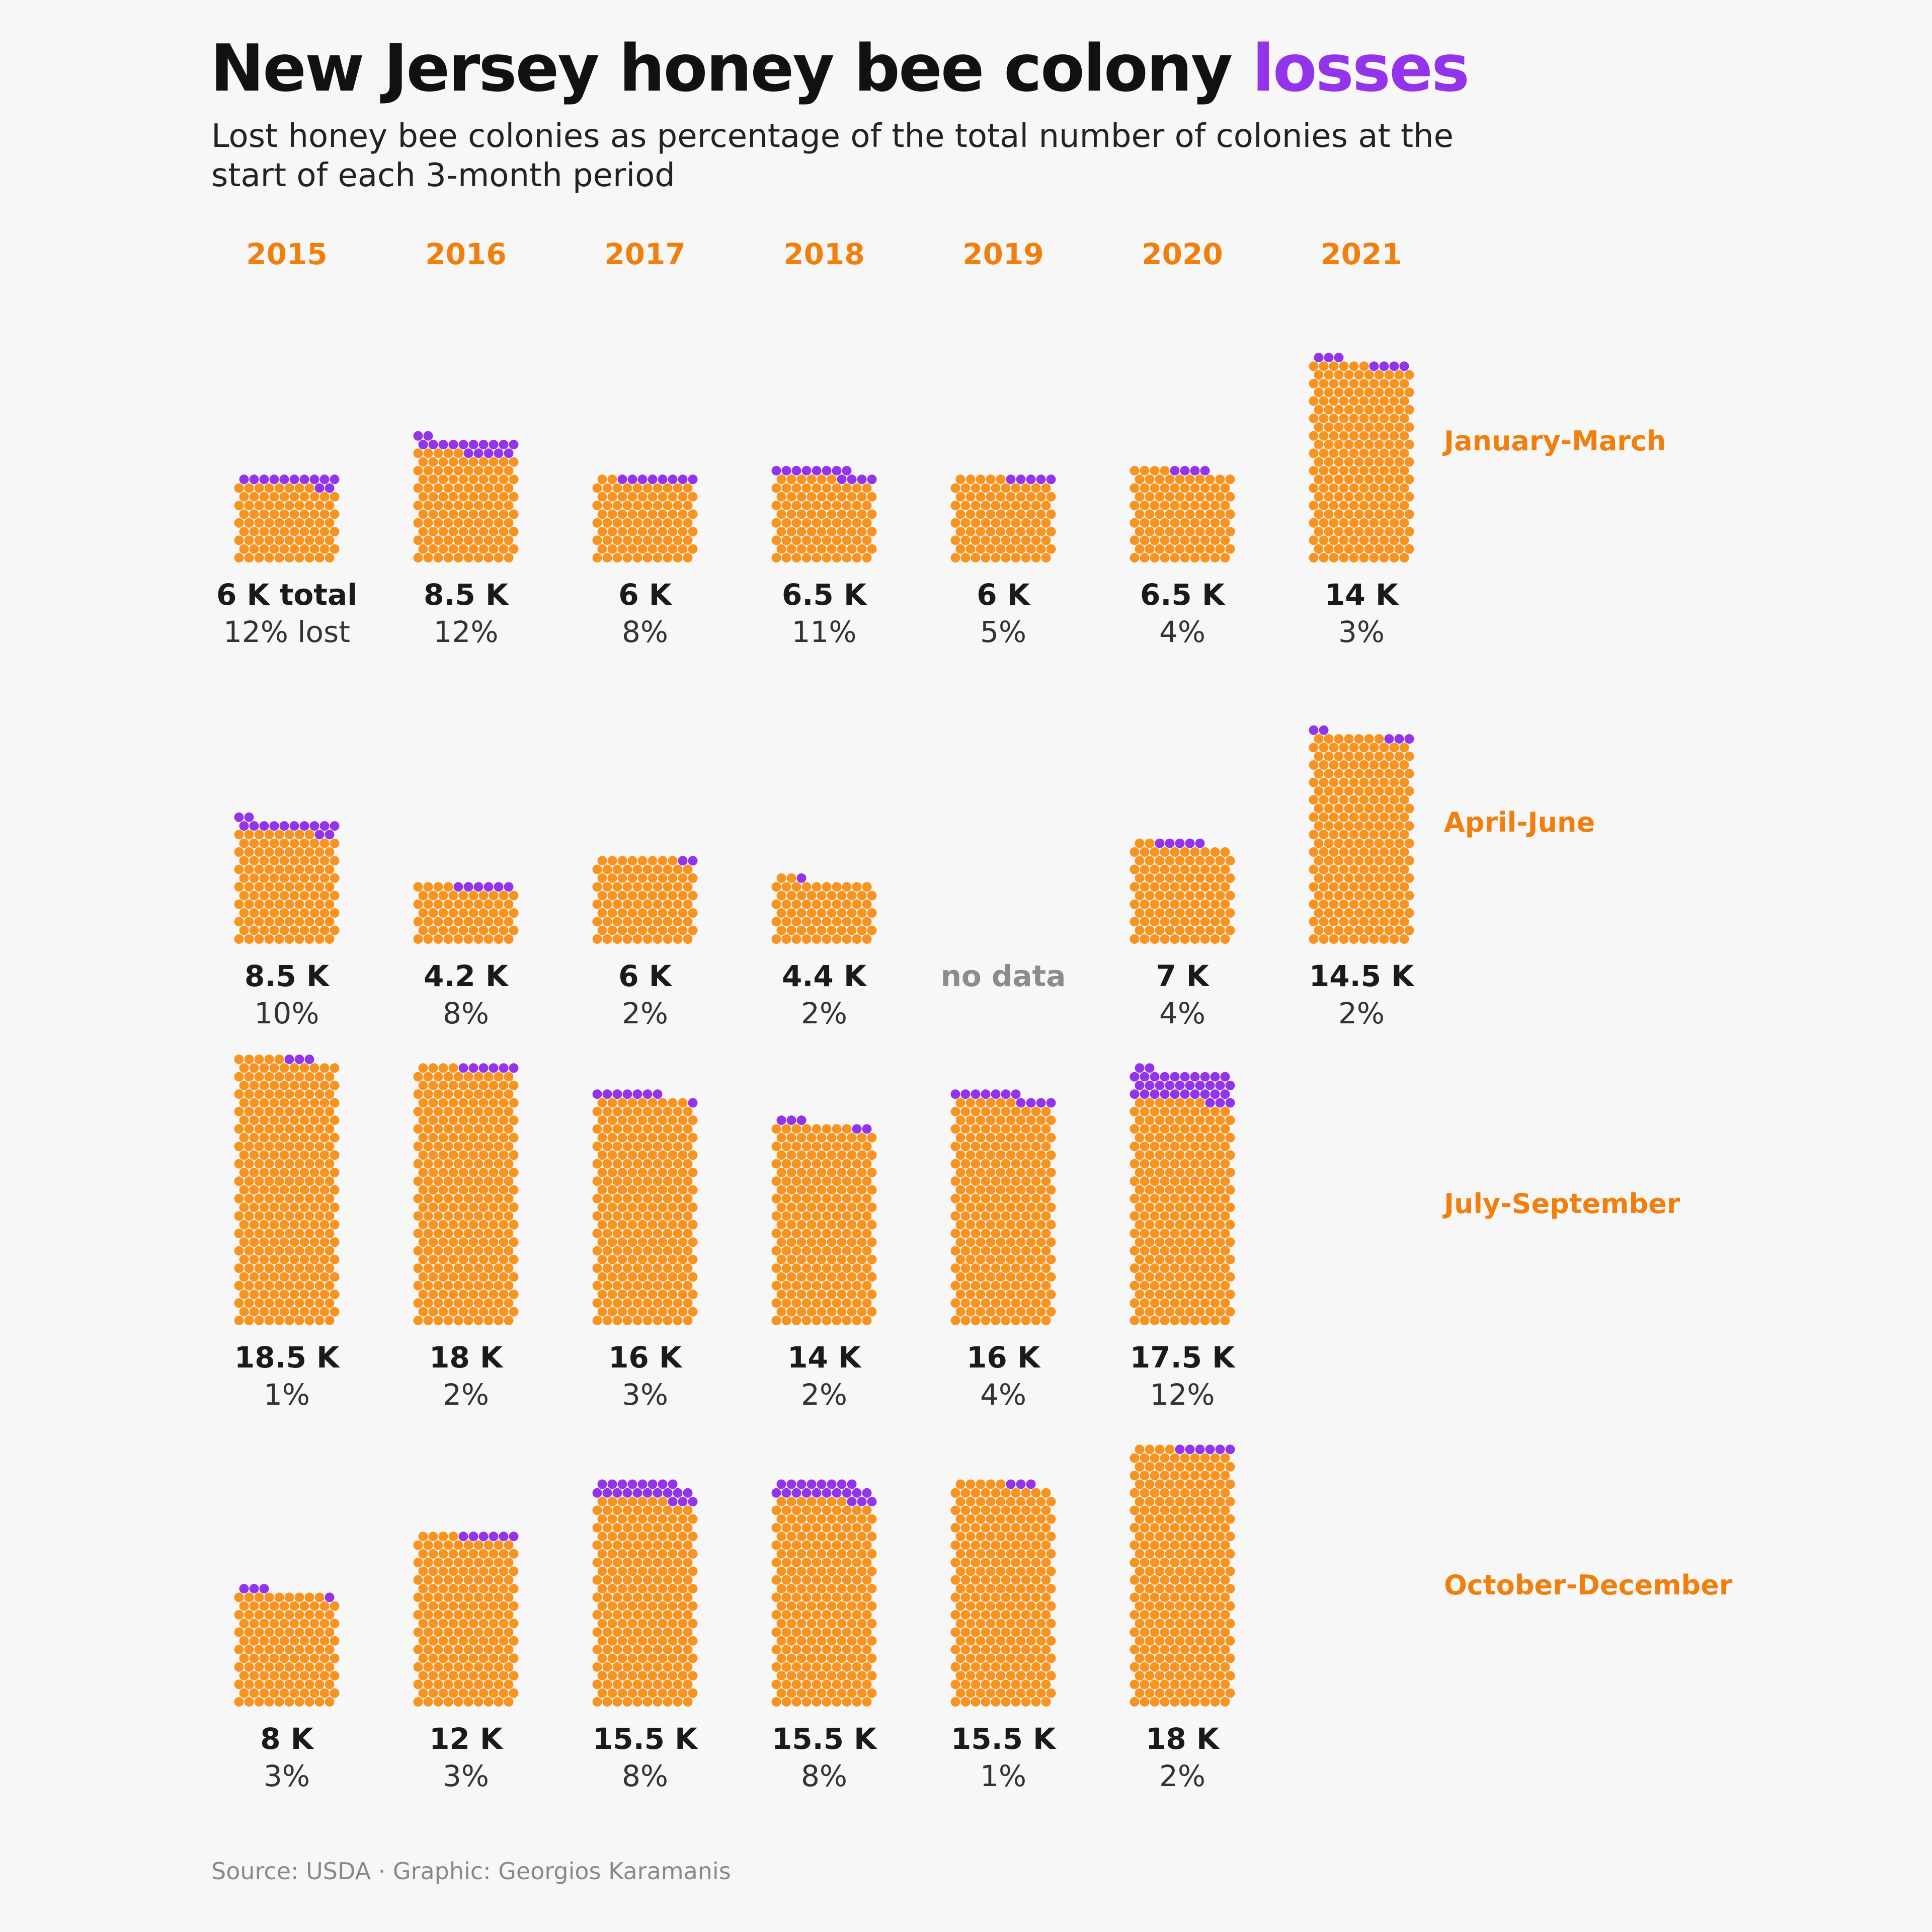 Image resolution: width=1932 pixels, height=1932 pixels. I want to click on total-label-2016-q1: 8.5 K, so click(467, 595).